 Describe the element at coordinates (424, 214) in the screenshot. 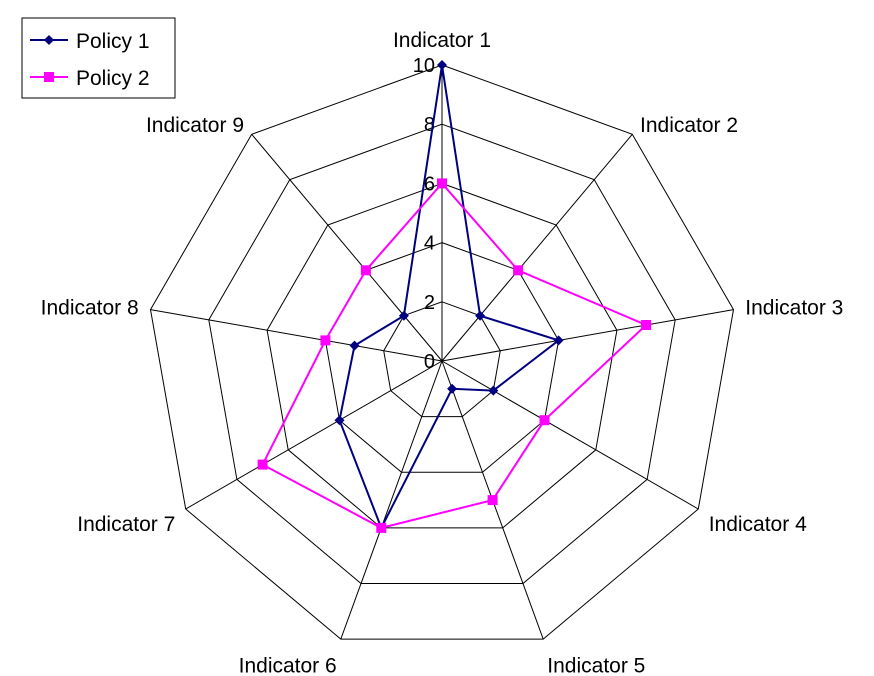

I see `radial-tick-labels: 0 2 4 6 8 10` at that location.